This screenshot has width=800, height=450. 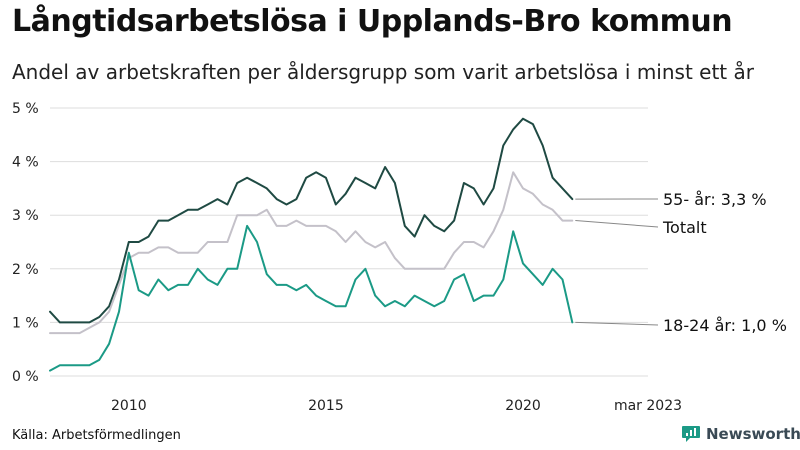 I want to click on x-tick-label: 2015, so click(x=326, y=406).